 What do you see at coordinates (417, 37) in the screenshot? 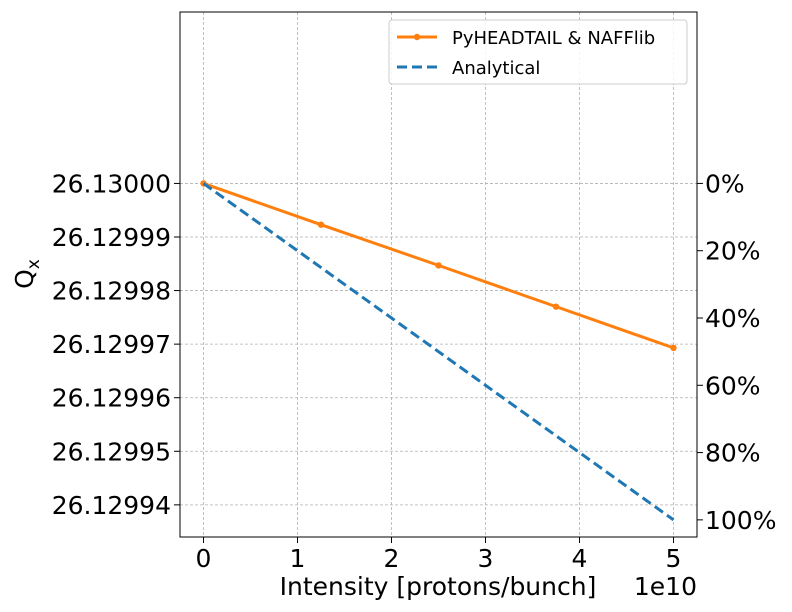
I see `legend-marker-pyheadtail` at bounding box center [417, 37].